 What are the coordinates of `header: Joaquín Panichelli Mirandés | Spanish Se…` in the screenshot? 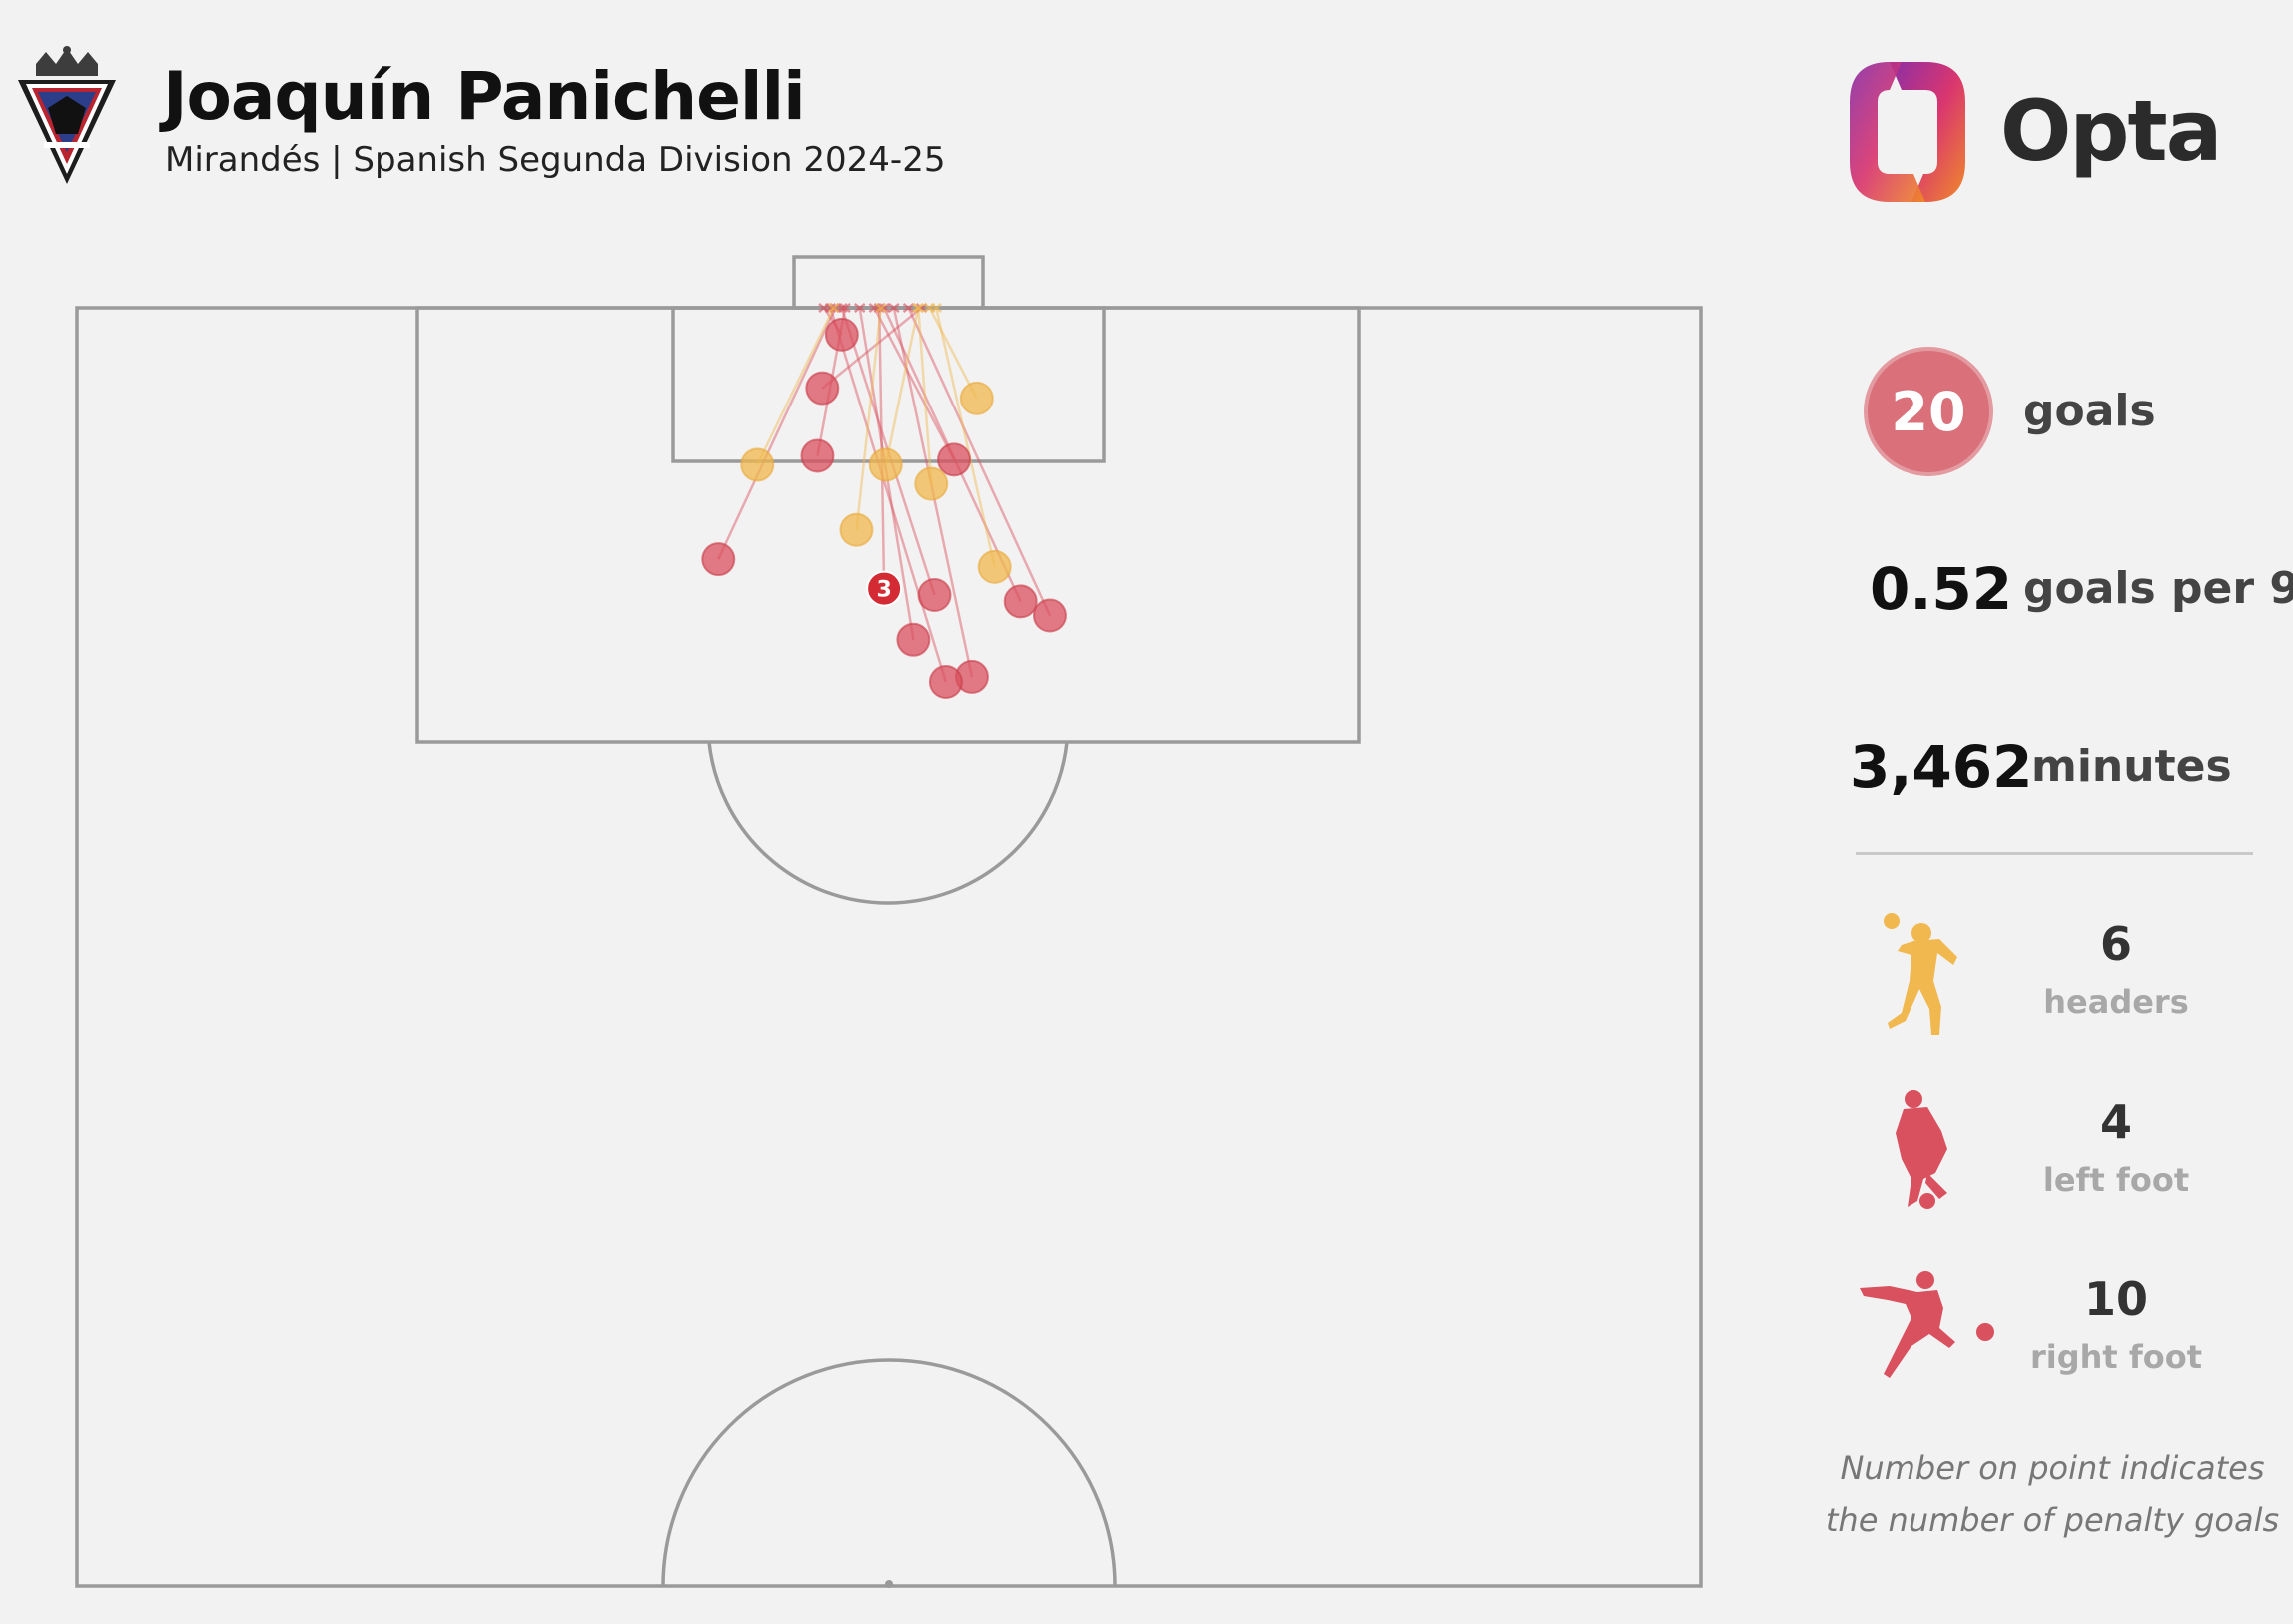 It's located at (599, 100).